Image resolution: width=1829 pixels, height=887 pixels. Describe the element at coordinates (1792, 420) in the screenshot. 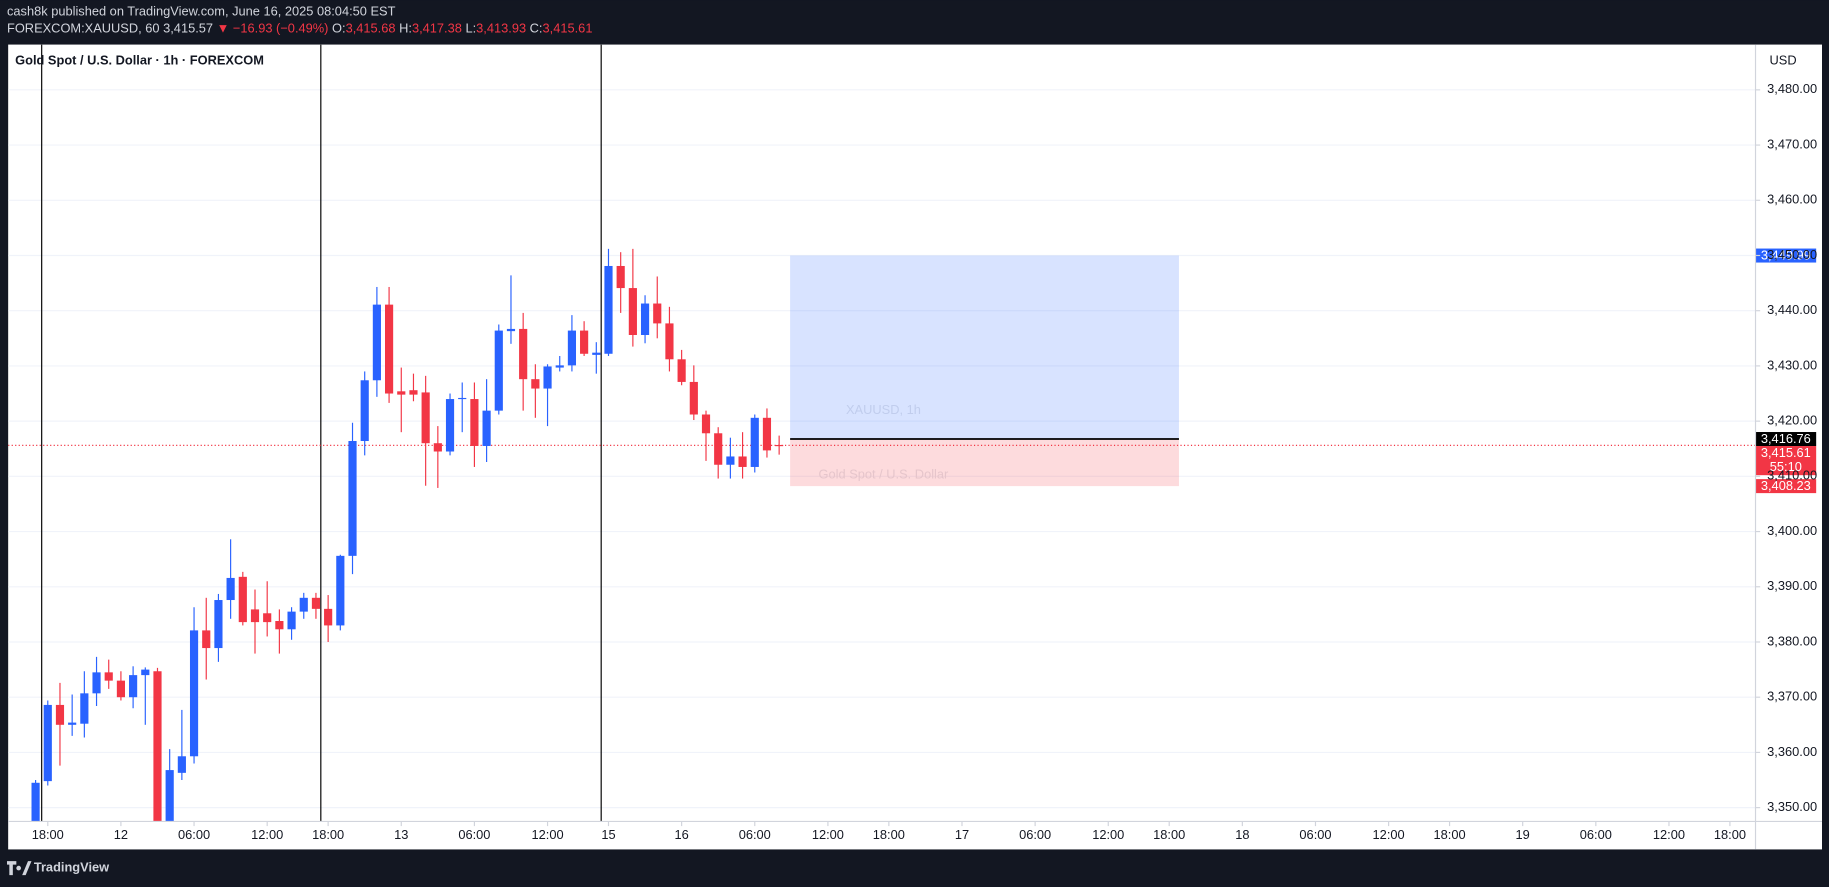

I see `y-tick-label: 3,420.00` at that location.